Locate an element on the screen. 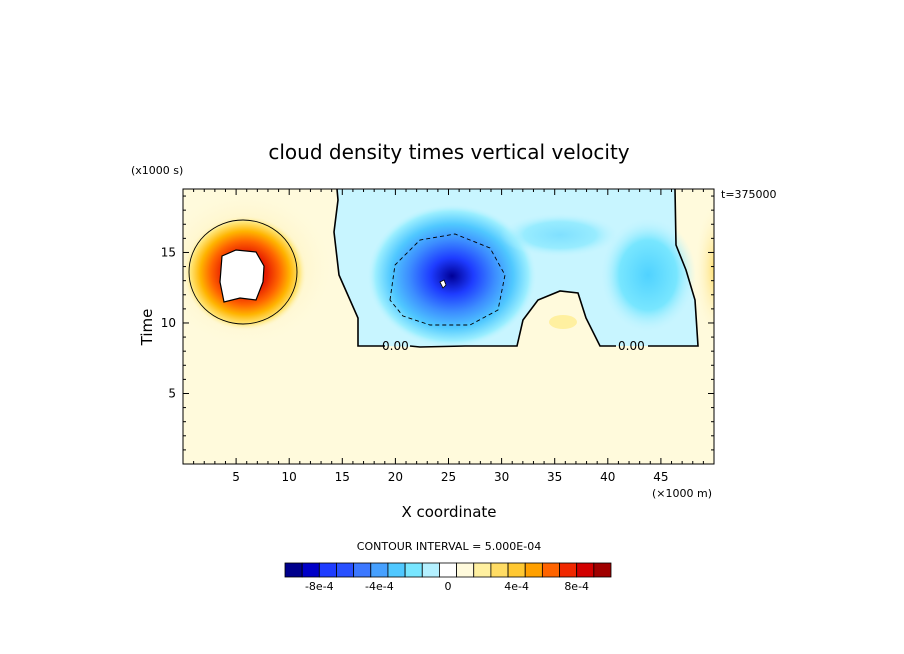  positive-right-edge is located at coordinates (704, 270).